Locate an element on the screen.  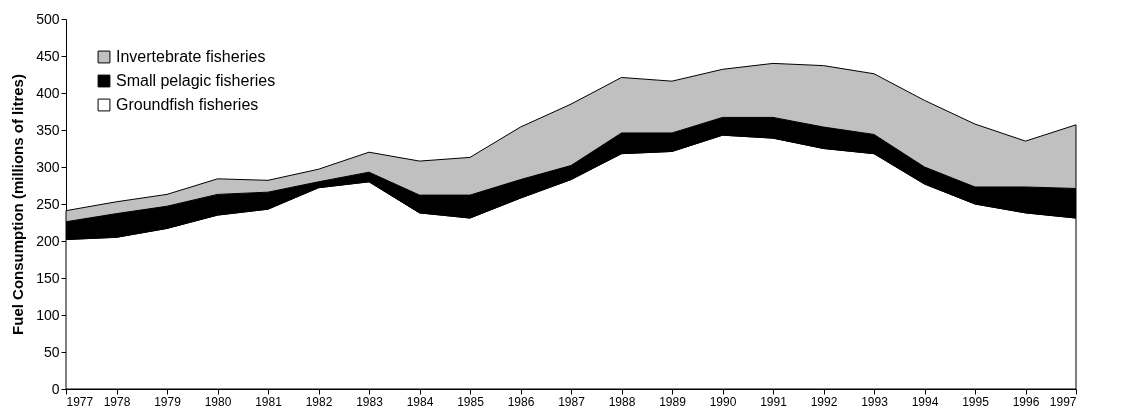
legend-label: Invertebrate fisheries is located at coordinates (191, 56).